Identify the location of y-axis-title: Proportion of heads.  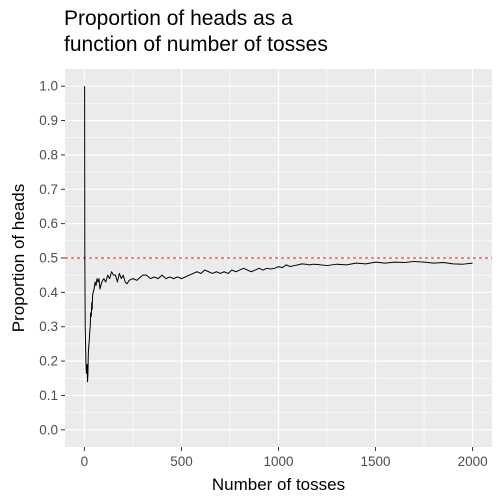
(18, 258).